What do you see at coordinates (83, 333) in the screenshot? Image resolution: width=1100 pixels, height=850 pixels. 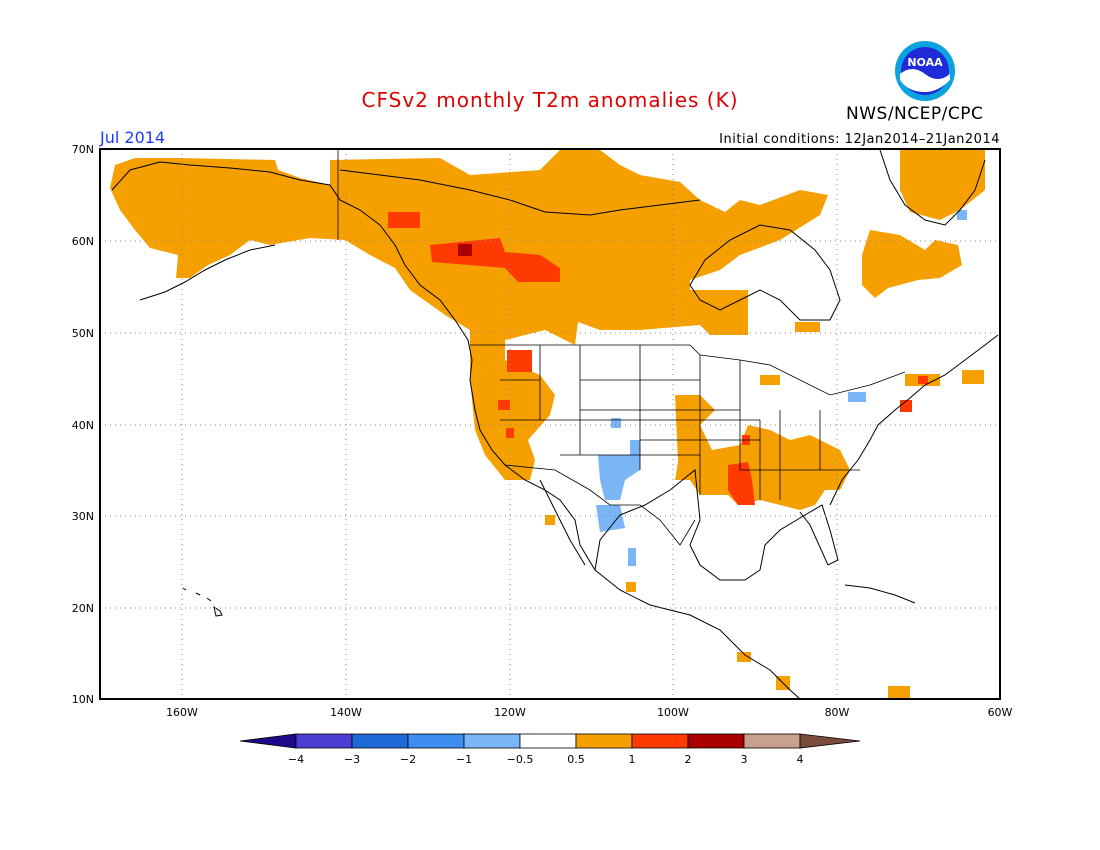 I see `lat-label: 50N` at bounding box center [83, 333].